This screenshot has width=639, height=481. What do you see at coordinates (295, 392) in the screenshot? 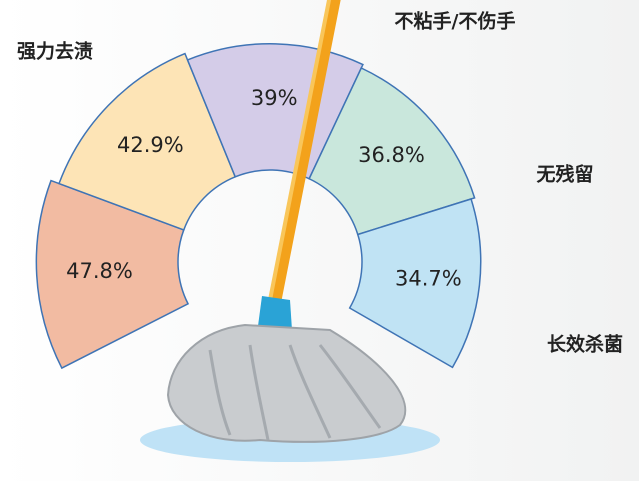
I see `mop-strands` at bounding box center [295, 392].